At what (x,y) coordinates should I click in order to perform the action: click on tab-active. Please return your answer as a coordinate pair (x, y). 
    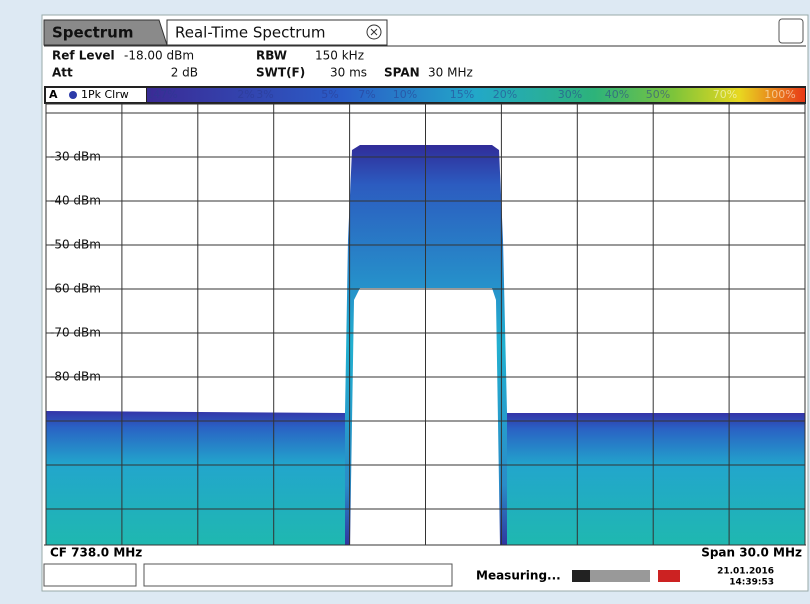
    Looking at the image, I should click on (277, 32).